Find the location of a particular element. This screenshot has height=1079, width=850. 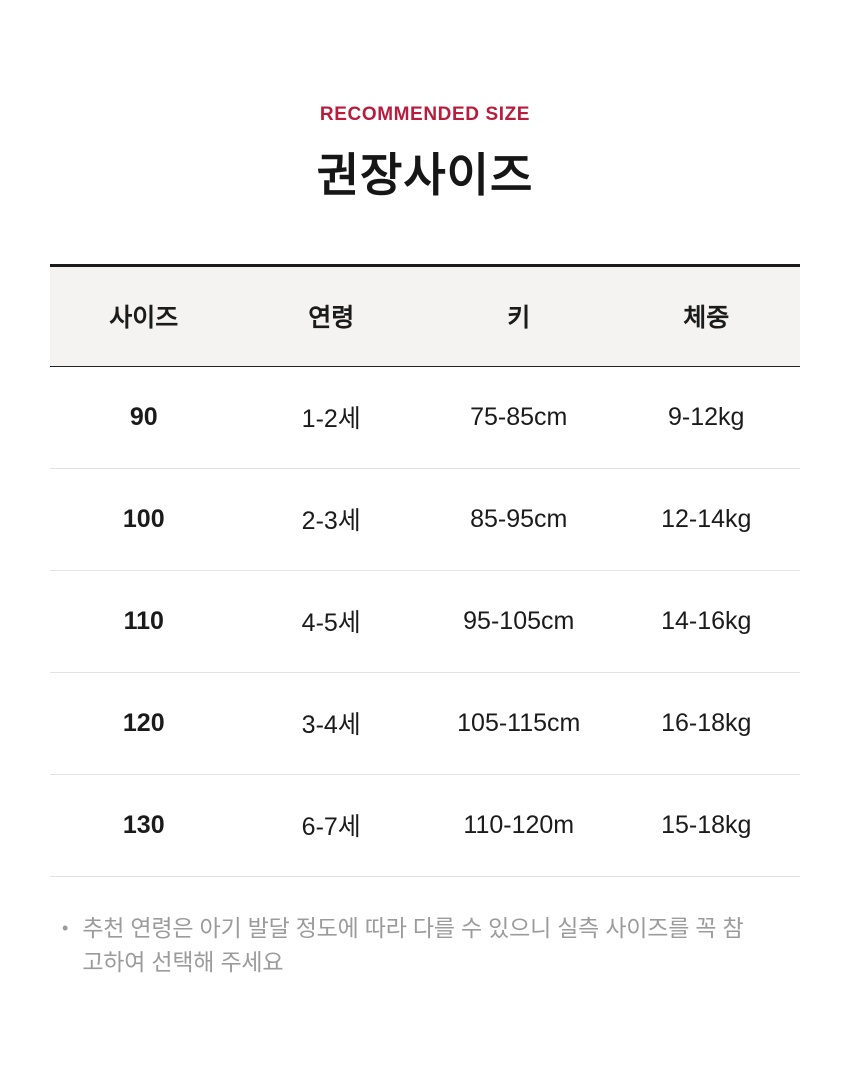

size-cell: 90 is located at coordinates (144, 417).